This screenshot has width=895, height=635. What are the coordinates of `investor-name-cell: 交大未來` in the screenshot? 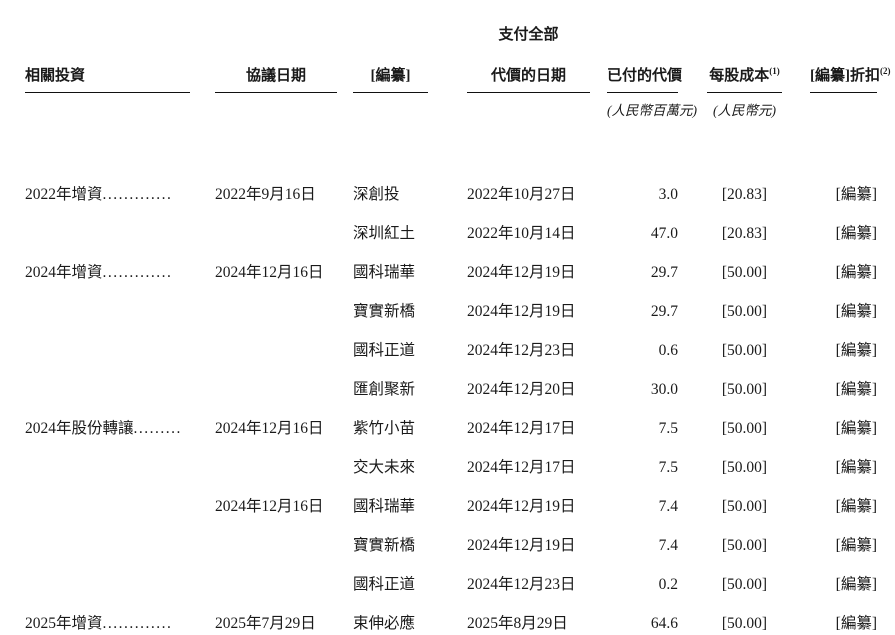 It's located at (384, 467).